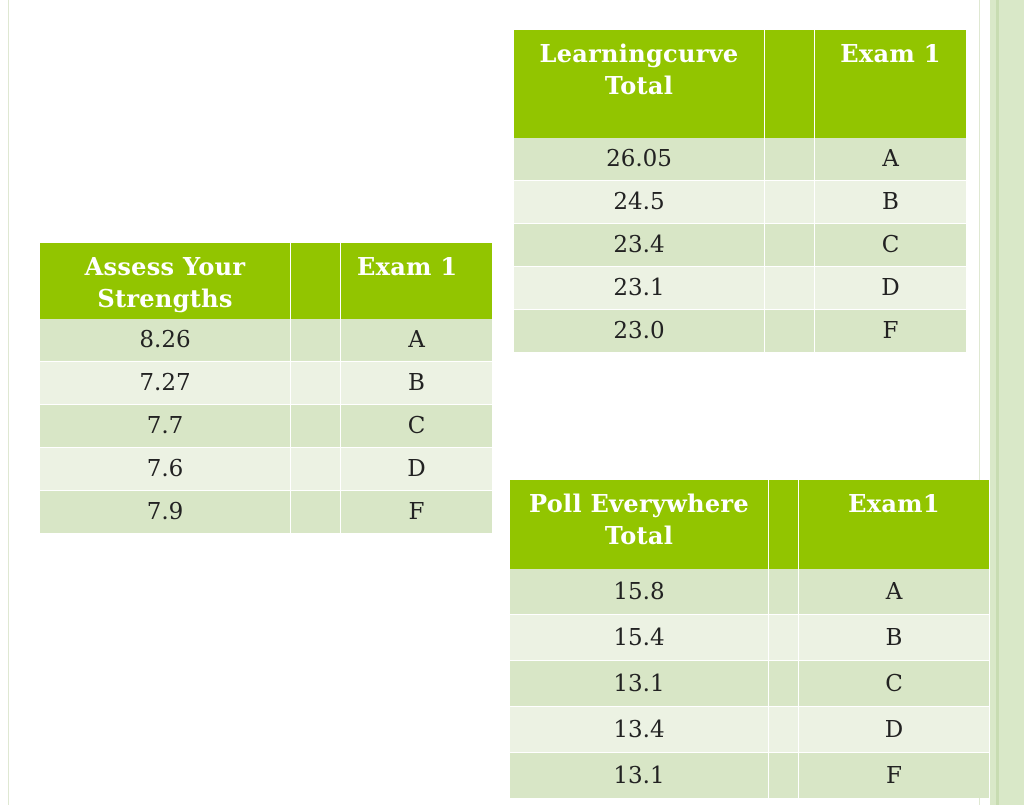  What do you see at coordinates (639, 637) in the screenshot?
I see `score-cell: 15.4` at bounding box center [639, 637].